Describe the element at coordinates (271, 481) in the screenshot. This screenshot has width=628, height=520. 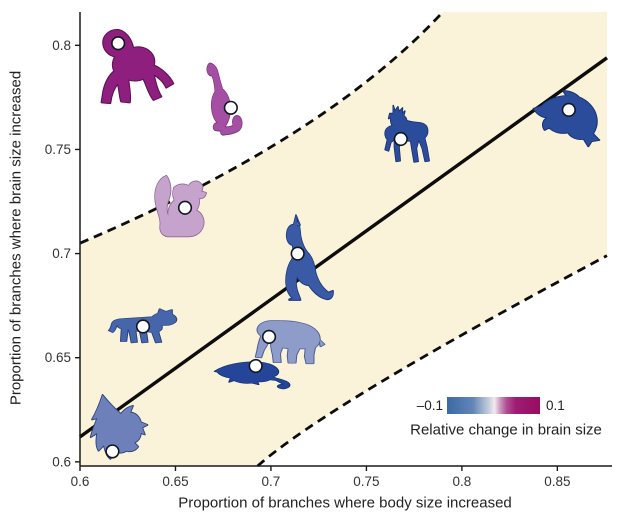
I see `x-tick-label: 0.7` at that location.